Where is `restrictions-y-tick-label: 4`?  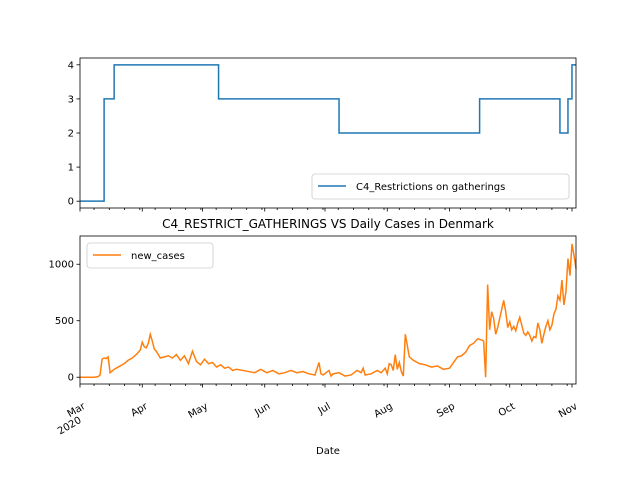
restrictions-y-tick-label: 4 is located at coordinates (71, 65).